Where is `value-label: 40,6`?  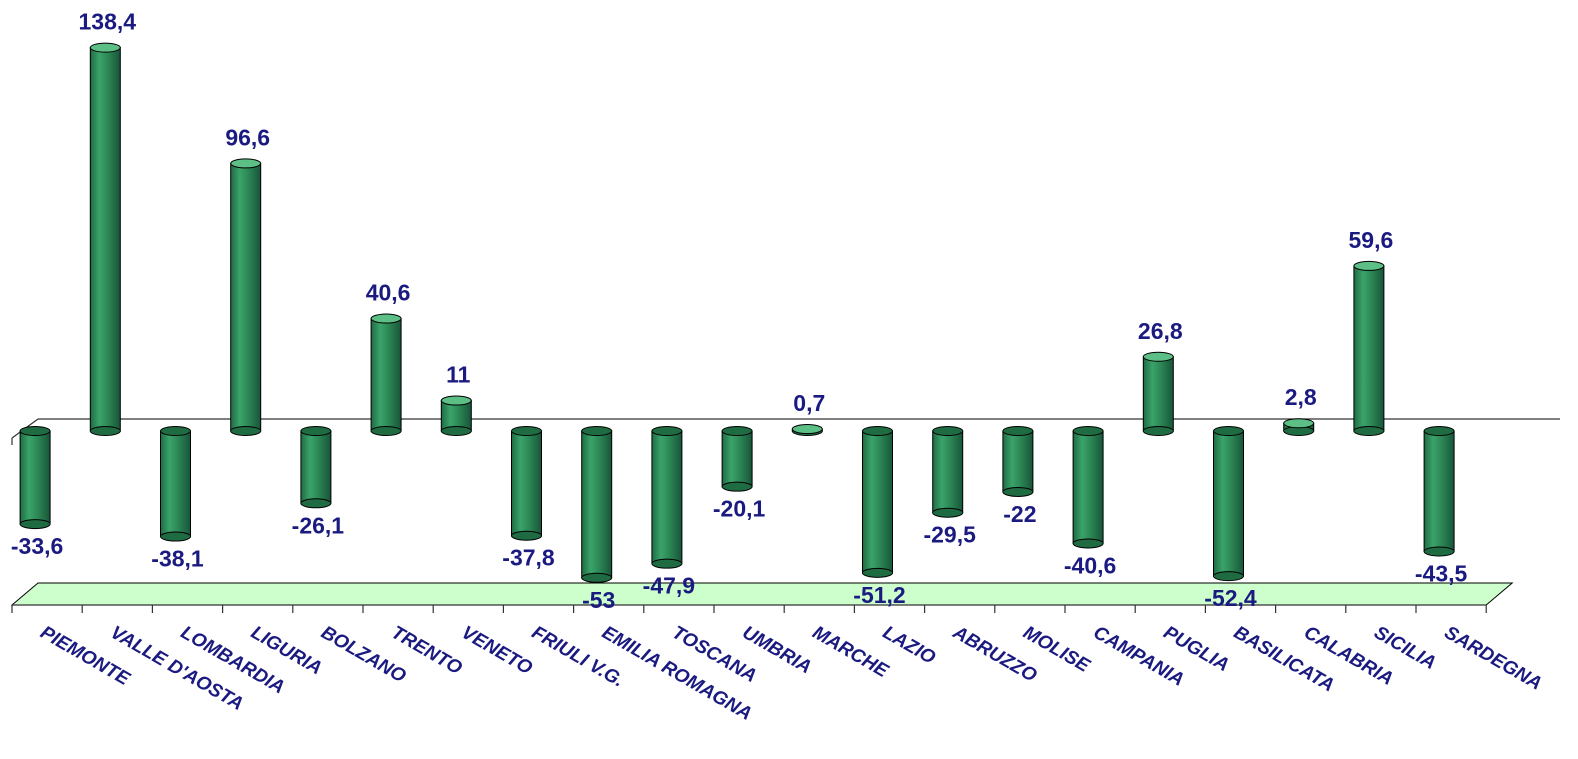 value-label: 40,6 is located at coordinates (388, 293).